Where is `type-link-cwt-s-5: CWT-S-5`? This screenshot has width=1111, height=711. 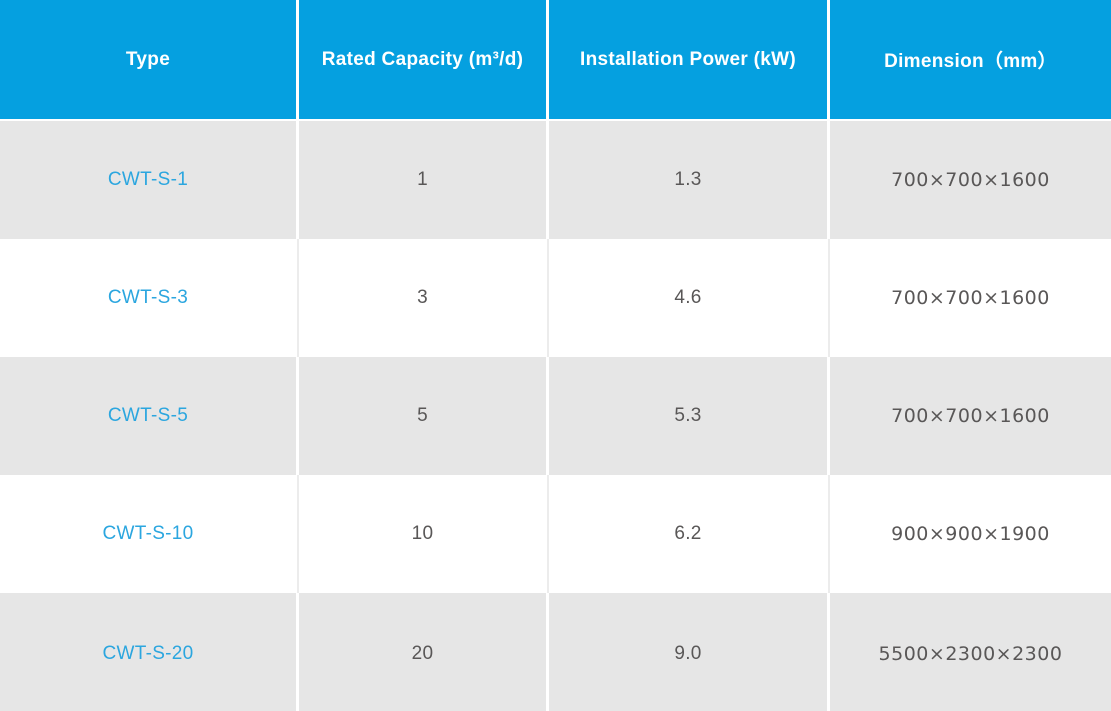 type-link-cwt-s-5: CWT-S-5 is located at coordinates (148, 416).